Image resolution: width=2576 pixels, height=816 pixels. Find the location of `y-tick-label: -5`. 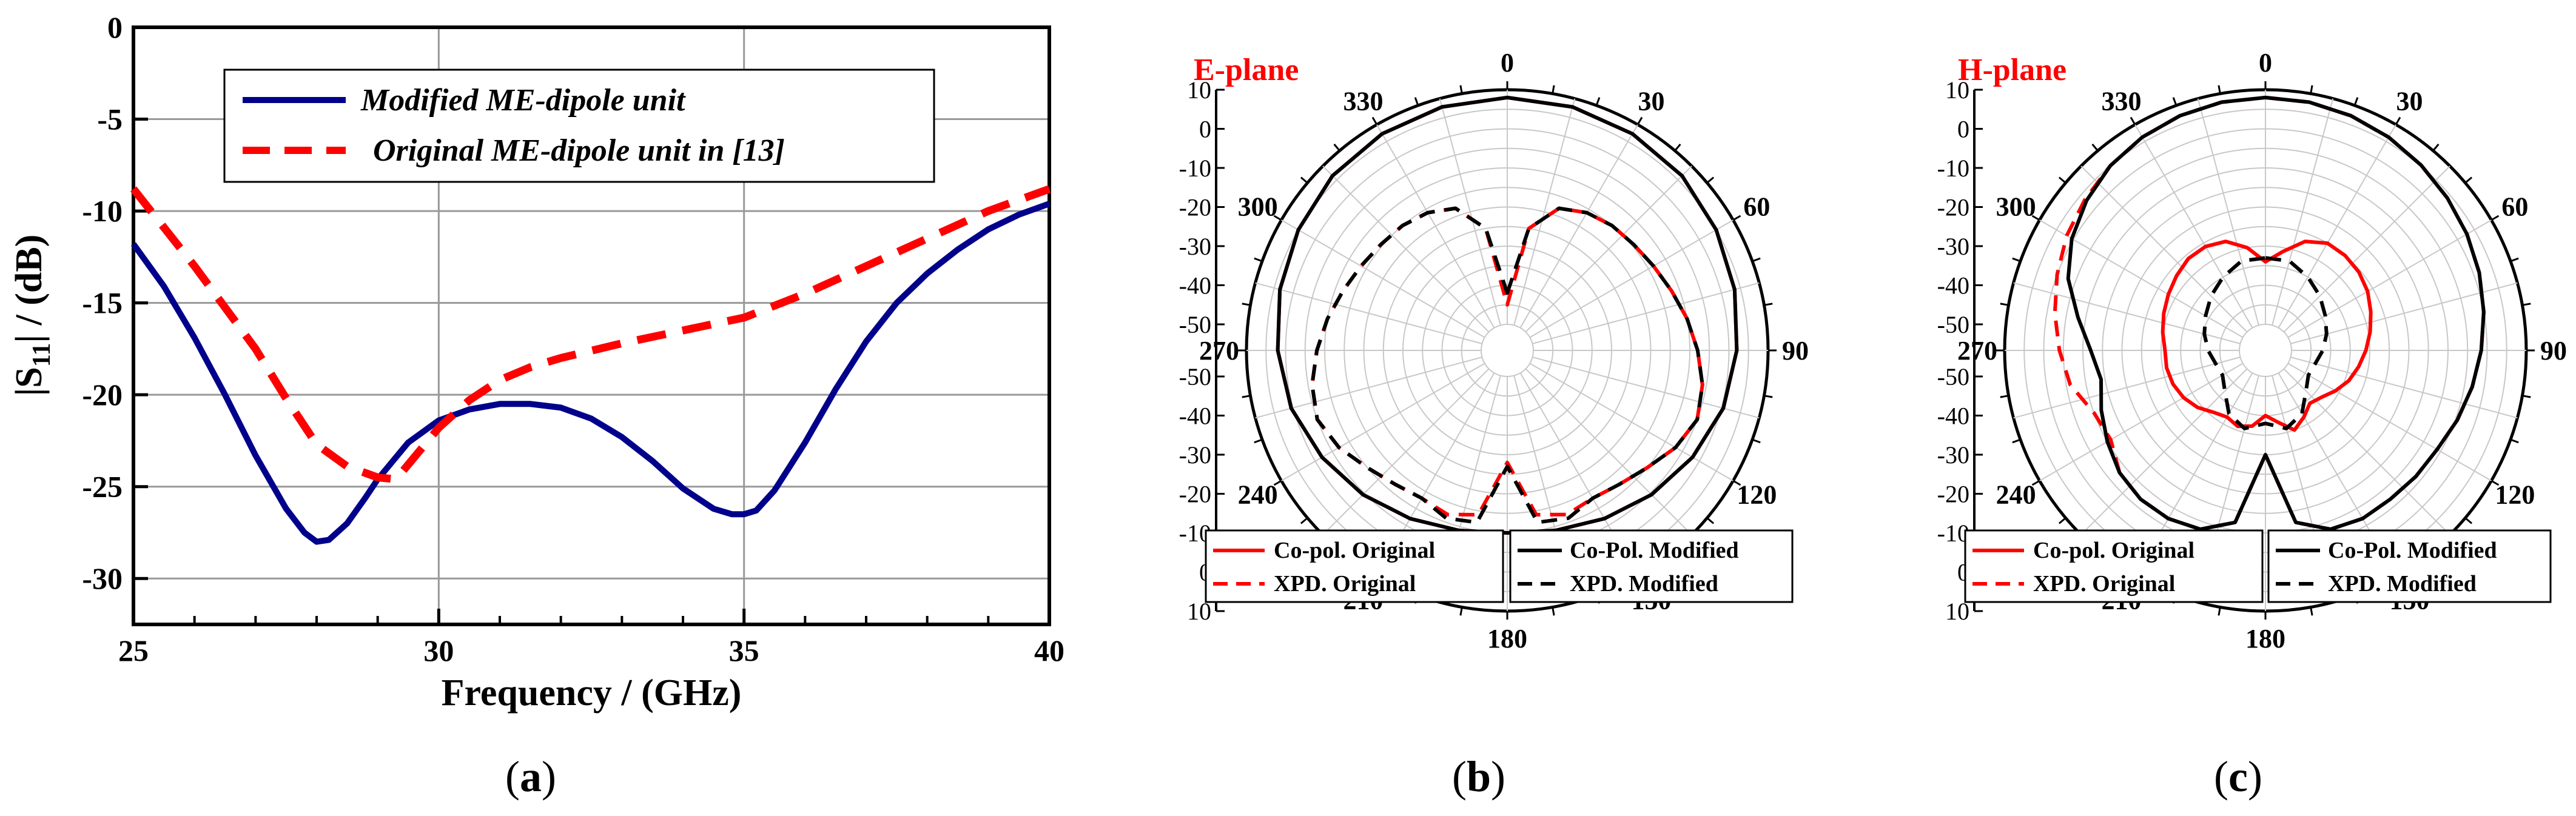

y-tick-label: -5 is located at coordinates (110, 119).